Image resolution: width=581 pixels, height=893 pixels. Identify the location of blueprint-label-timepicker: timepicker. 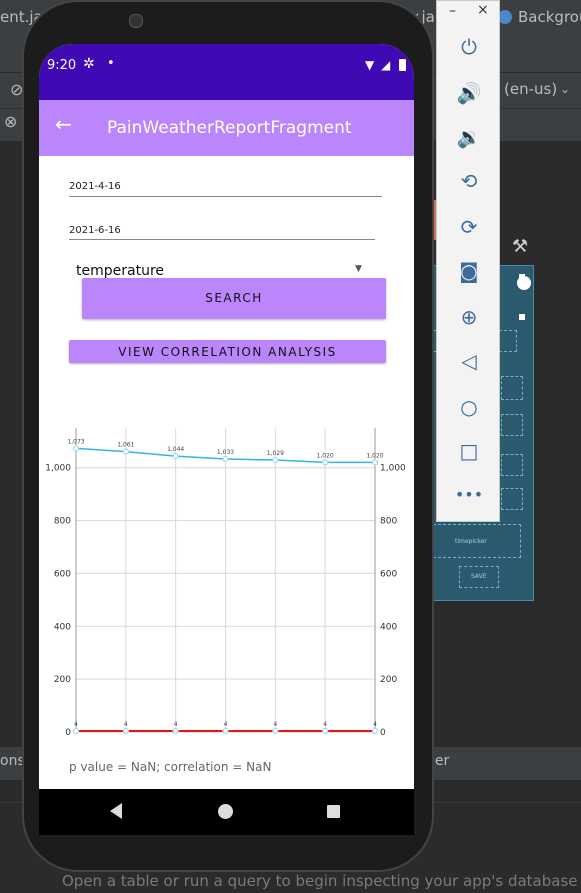
(471, 541).